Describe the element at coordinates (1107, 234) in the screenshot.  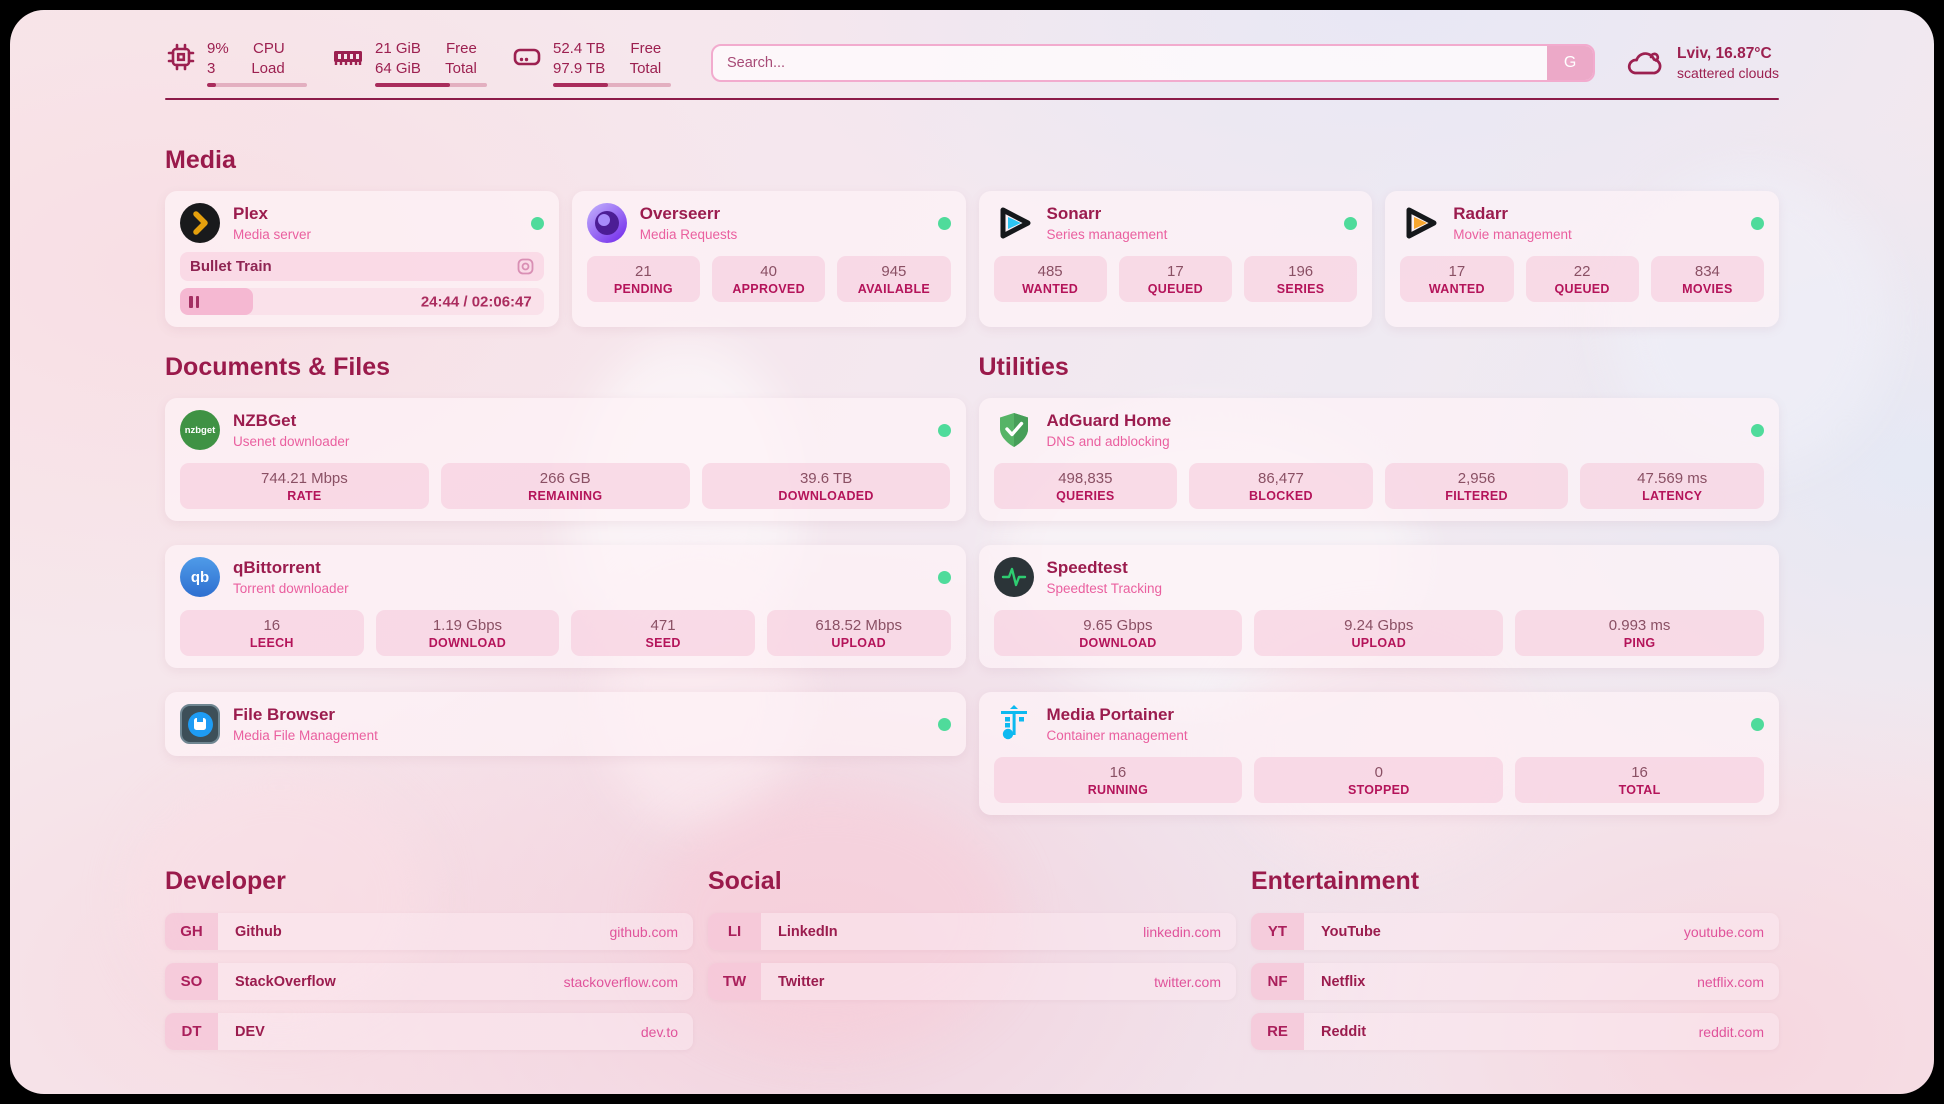
I see `app-subtitle: Series management` at that location.